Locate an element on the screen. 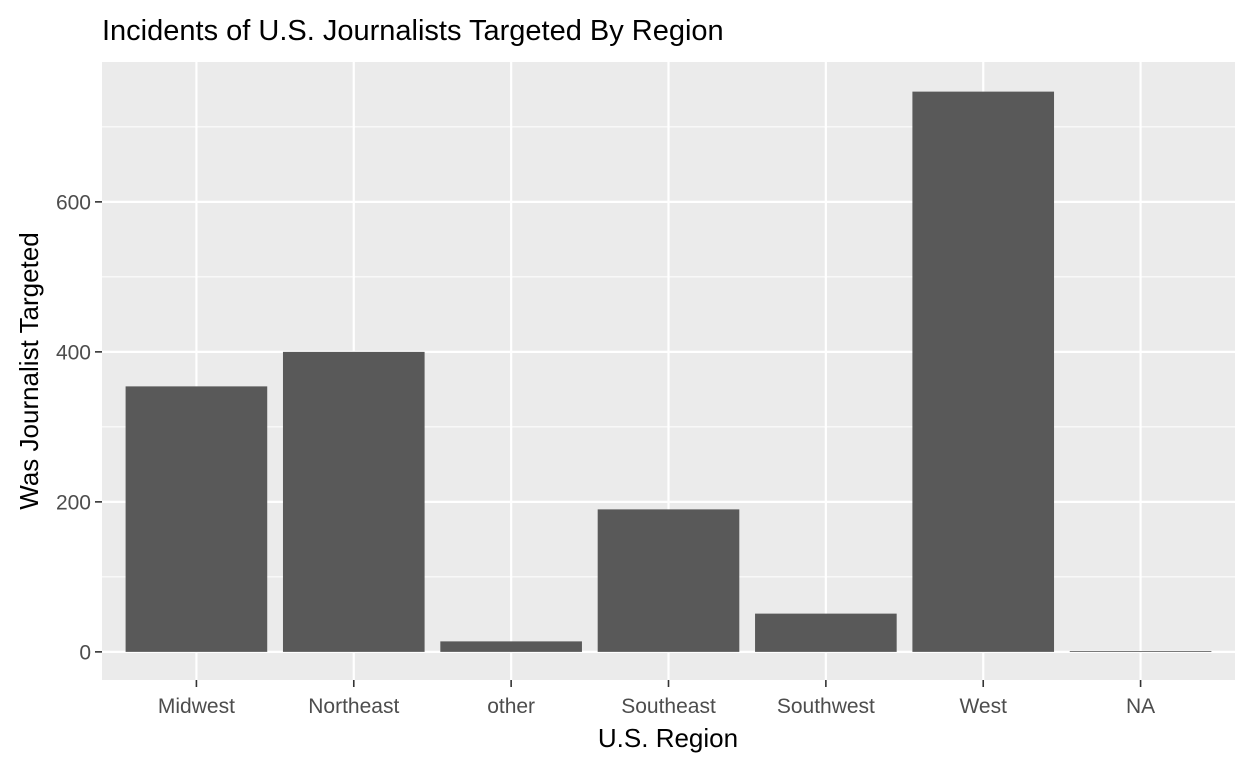  y-axis-ticks: 0 200 400 600 is located at coordinates (79, 427).